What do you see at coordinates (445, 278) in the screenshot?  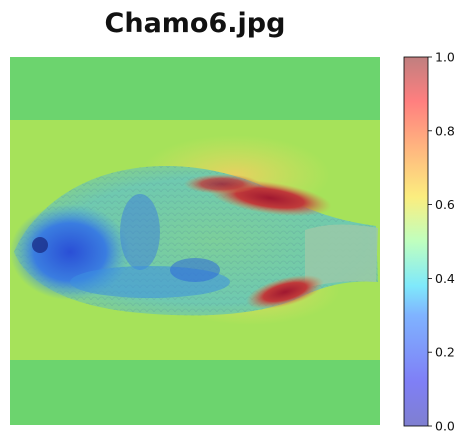 I see `colorbar-tick-label: 0.4` at bounding box center [445, 278].